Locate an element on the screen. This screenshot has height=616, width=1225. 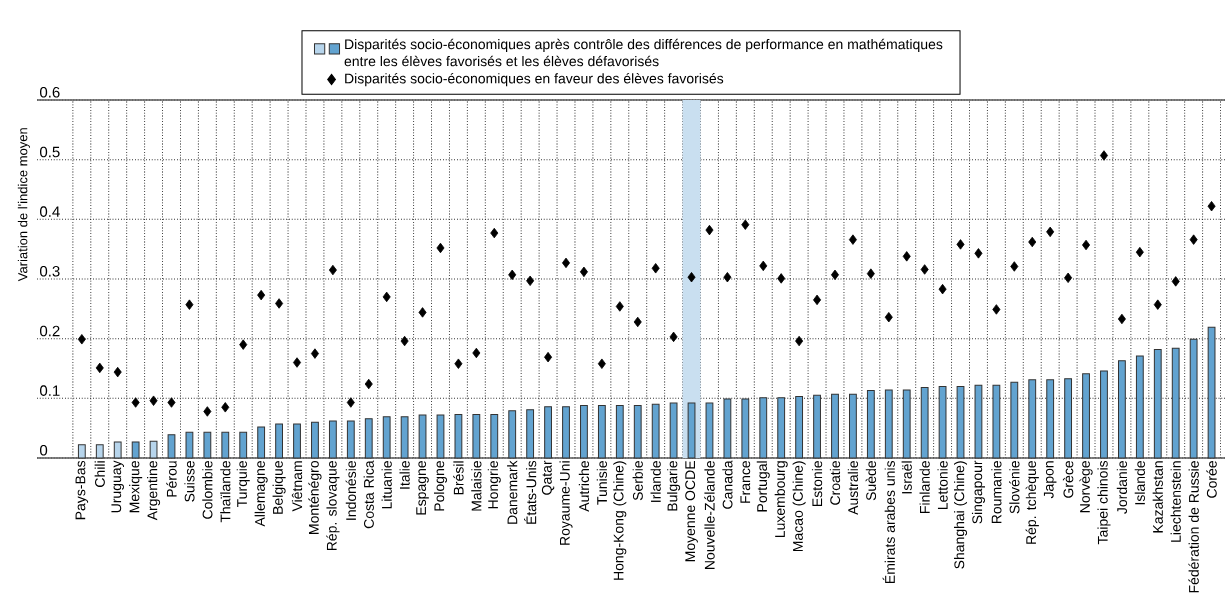
x-tick-label: Thaïlande is located at coordinates (225, 492).